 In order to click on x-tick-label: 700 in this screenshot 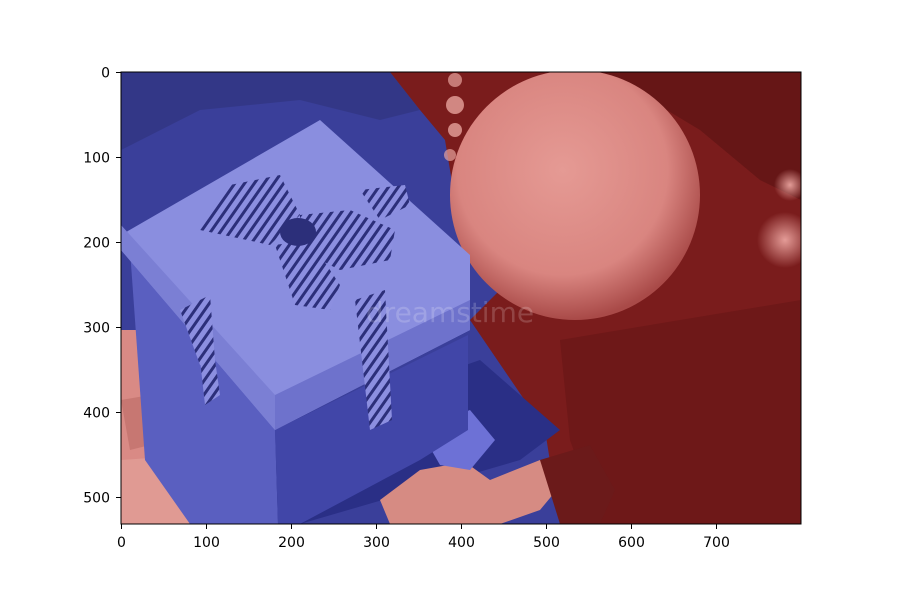, I will do `click(716, 543)`.